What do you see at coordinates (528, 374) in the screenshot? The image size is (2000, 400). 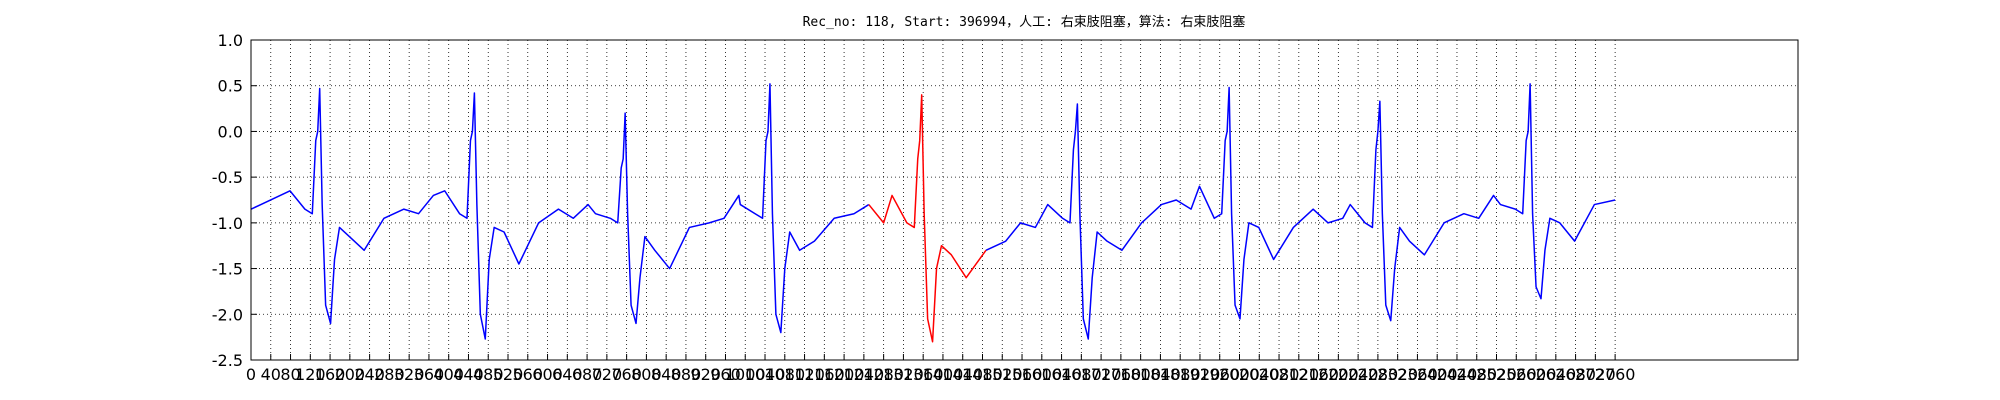 I see `x-tick-label: 560` at bounding box center [528, 374].